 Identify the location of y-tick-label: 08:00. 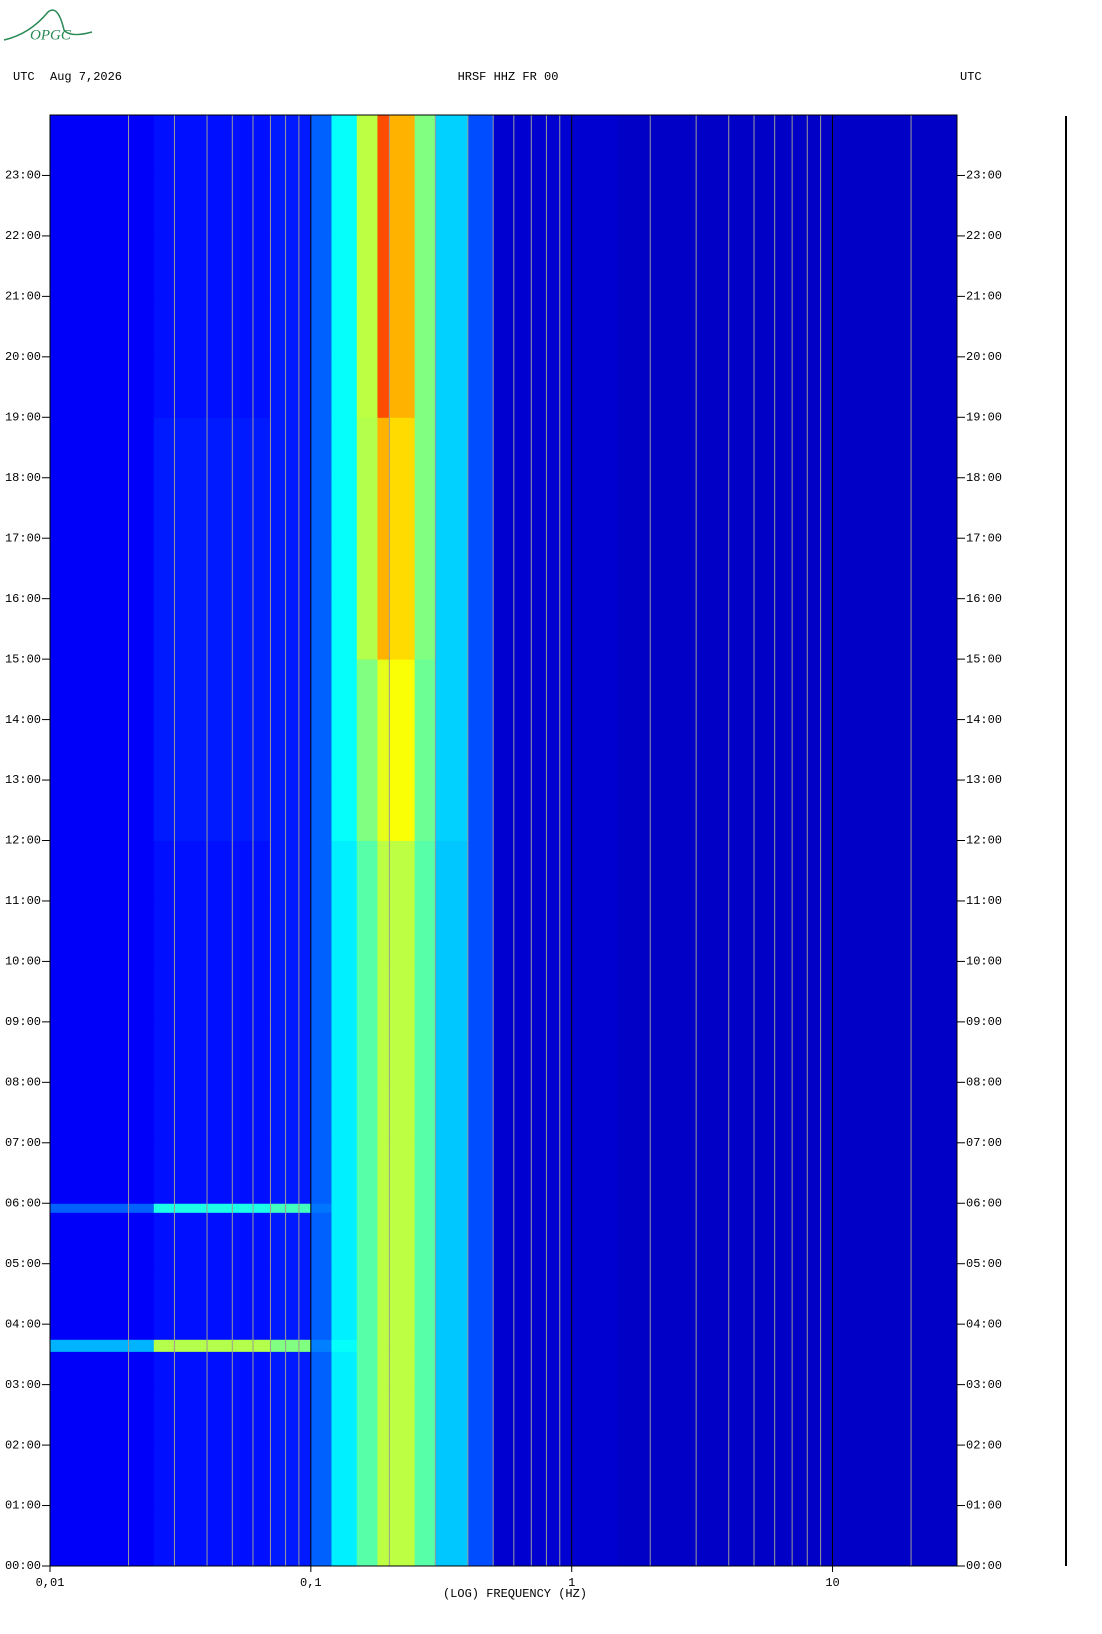
(984, 1083).